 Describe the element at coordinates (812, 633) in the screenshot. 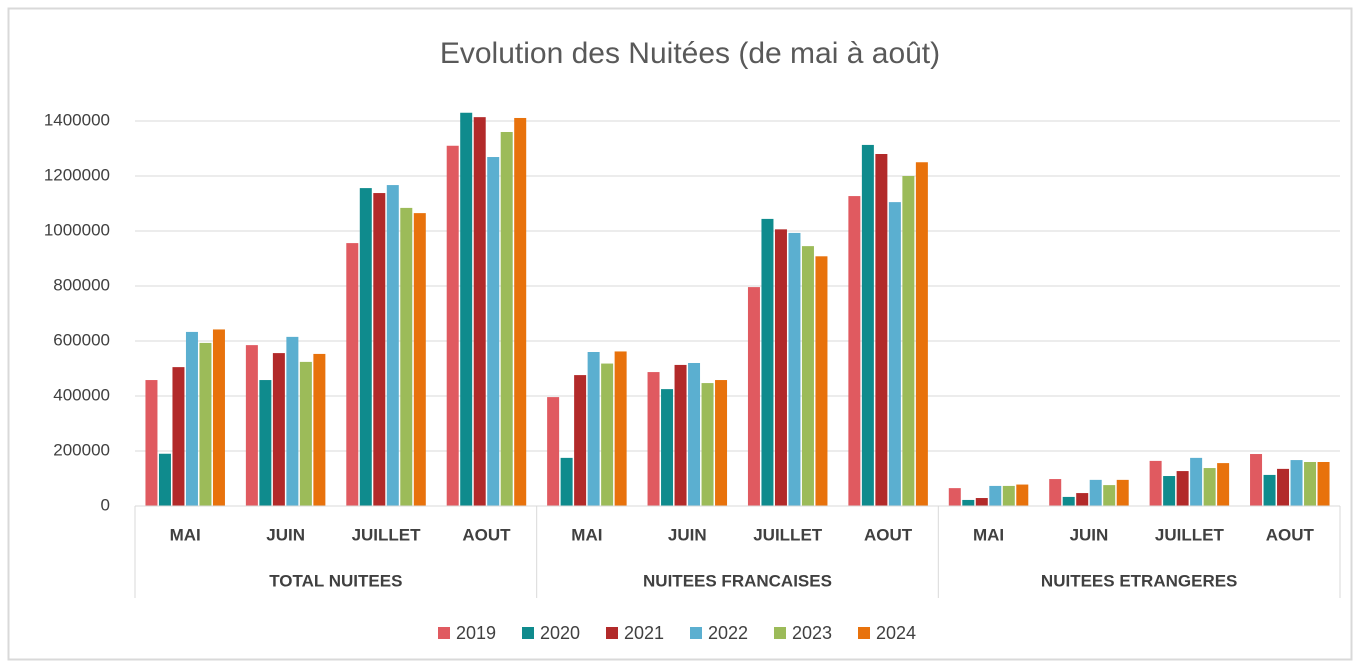

I see `legend-label: 2023` at that location.